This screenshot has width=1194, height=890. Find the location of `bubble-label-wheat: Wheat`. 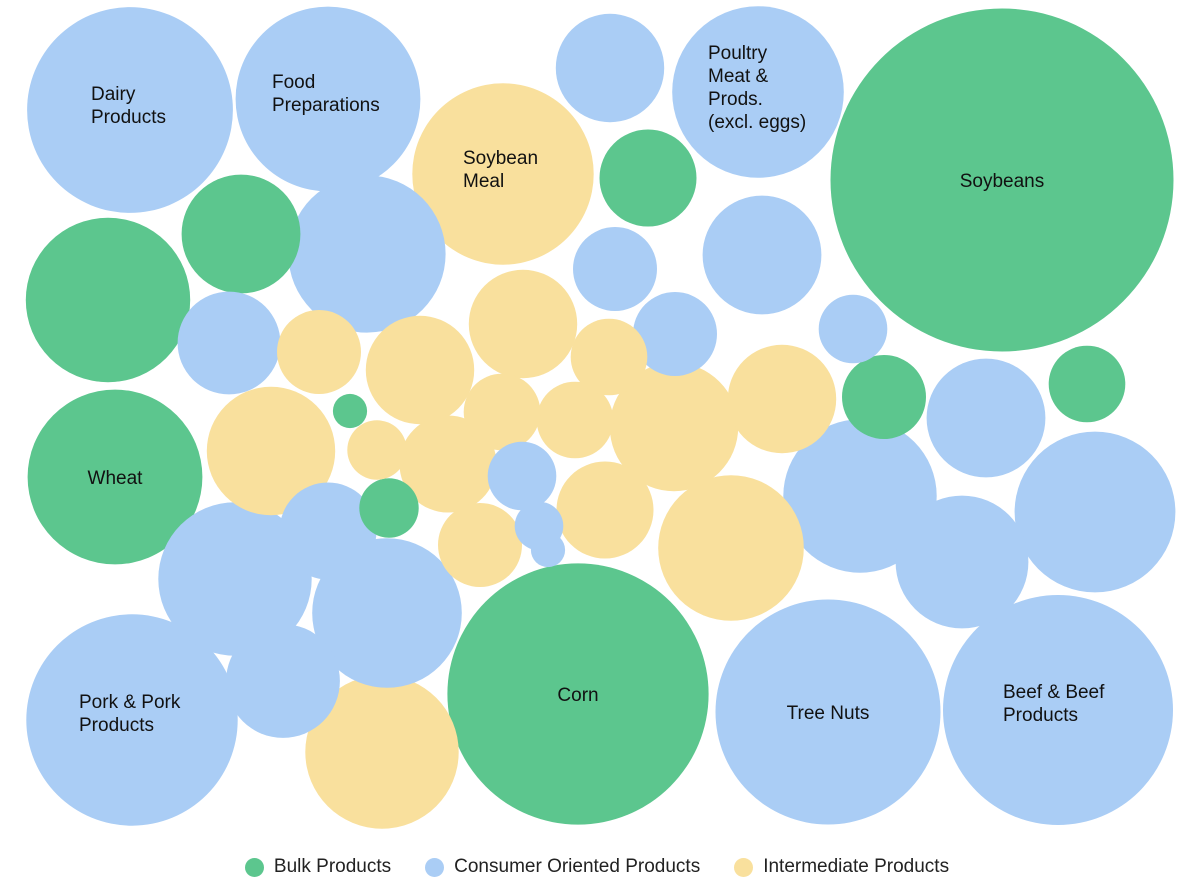

bubble-label-wheat: Wheat is located at coordinates (116, 478).